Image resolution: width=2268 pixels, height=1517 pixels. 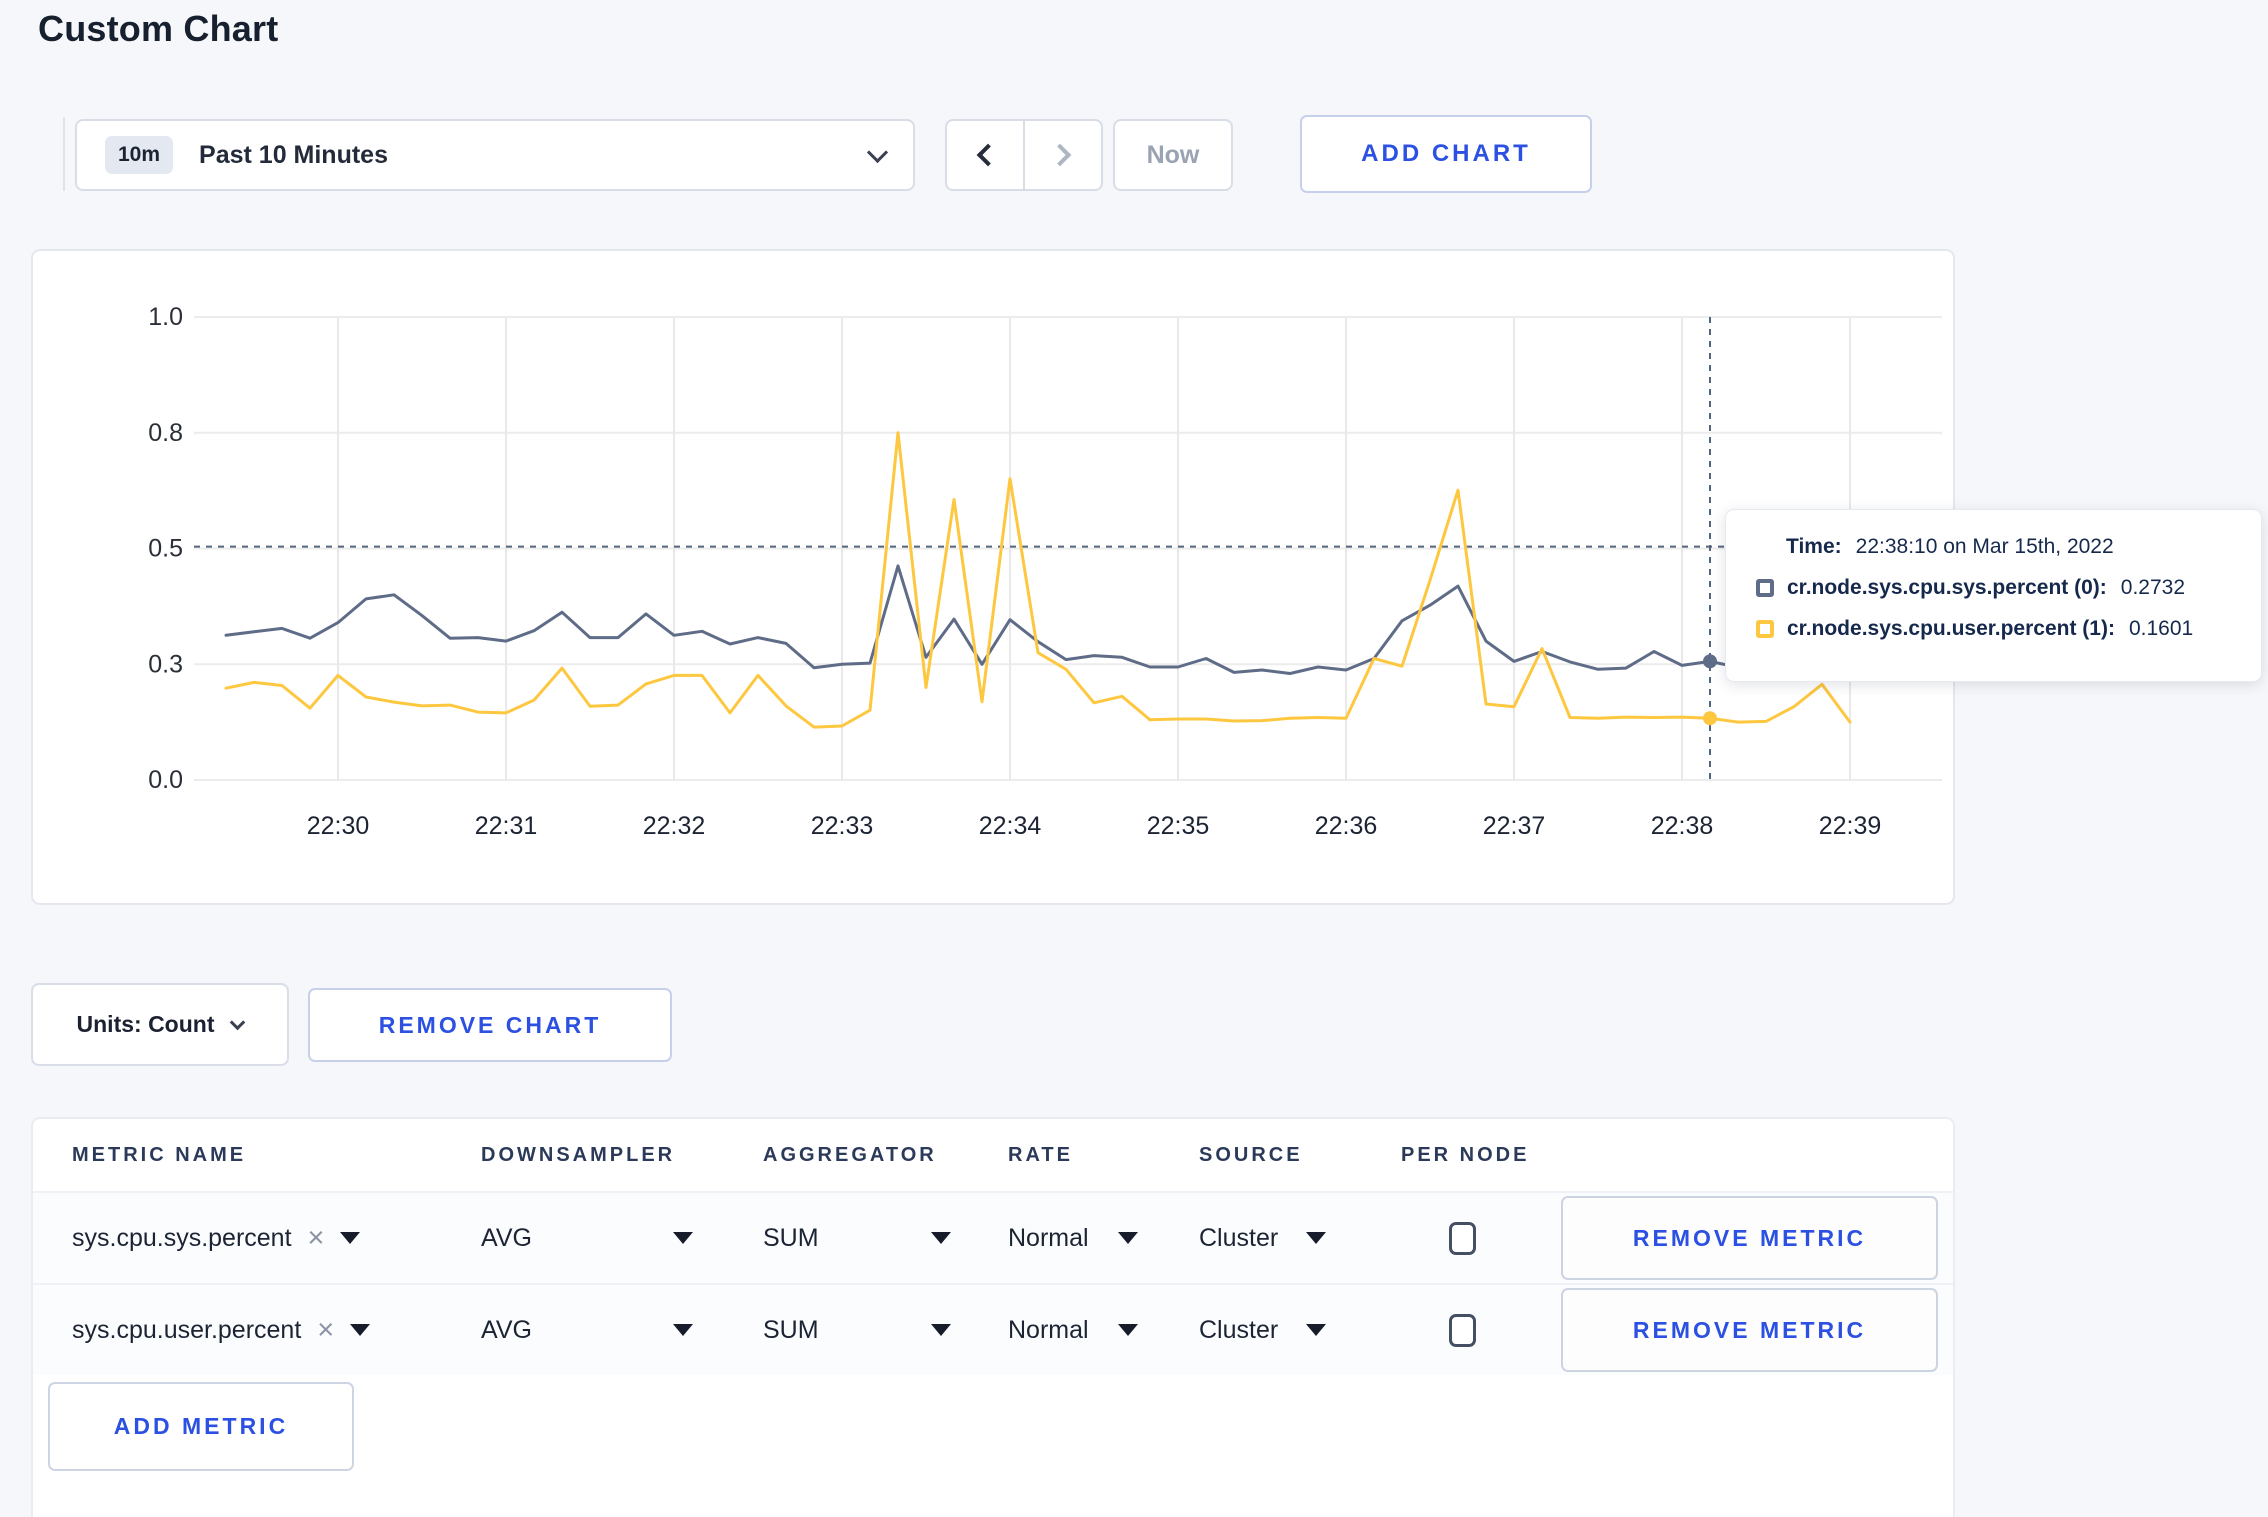 I want to click on x-axis-tick-label: 22:30, so click(x=338, y=826).